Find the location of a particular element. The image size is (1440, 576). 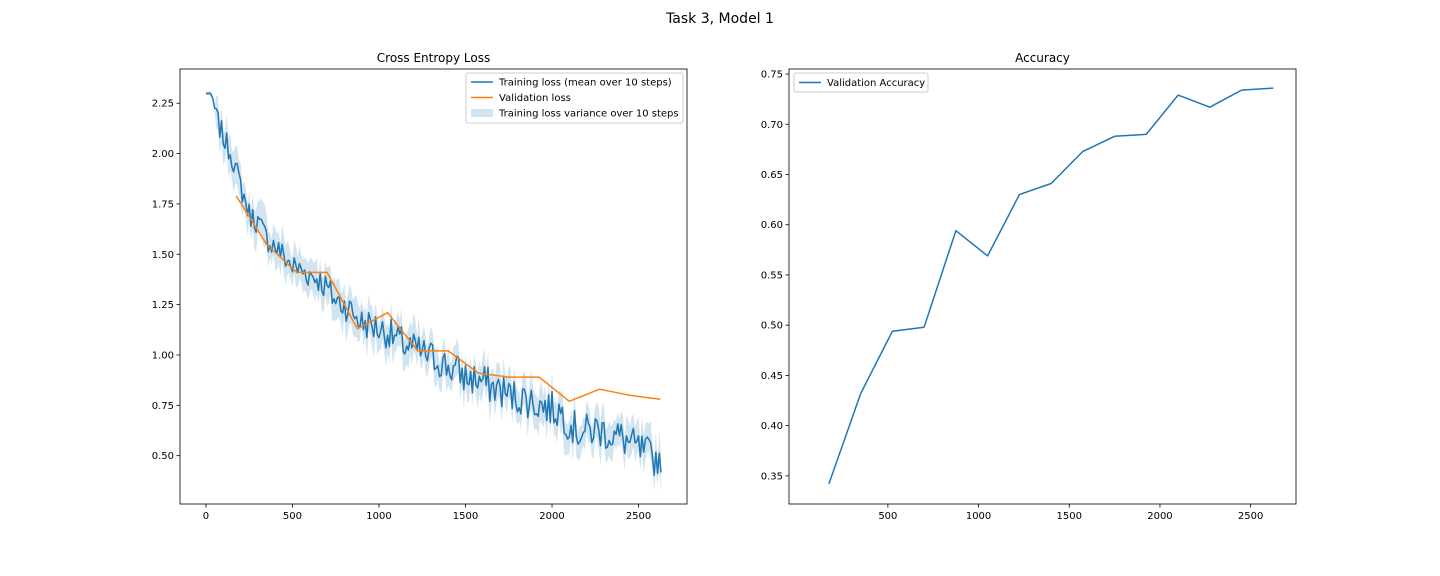

legend-variance-label: Training loss variance over 10 steps is located at coordinates (588, 114).